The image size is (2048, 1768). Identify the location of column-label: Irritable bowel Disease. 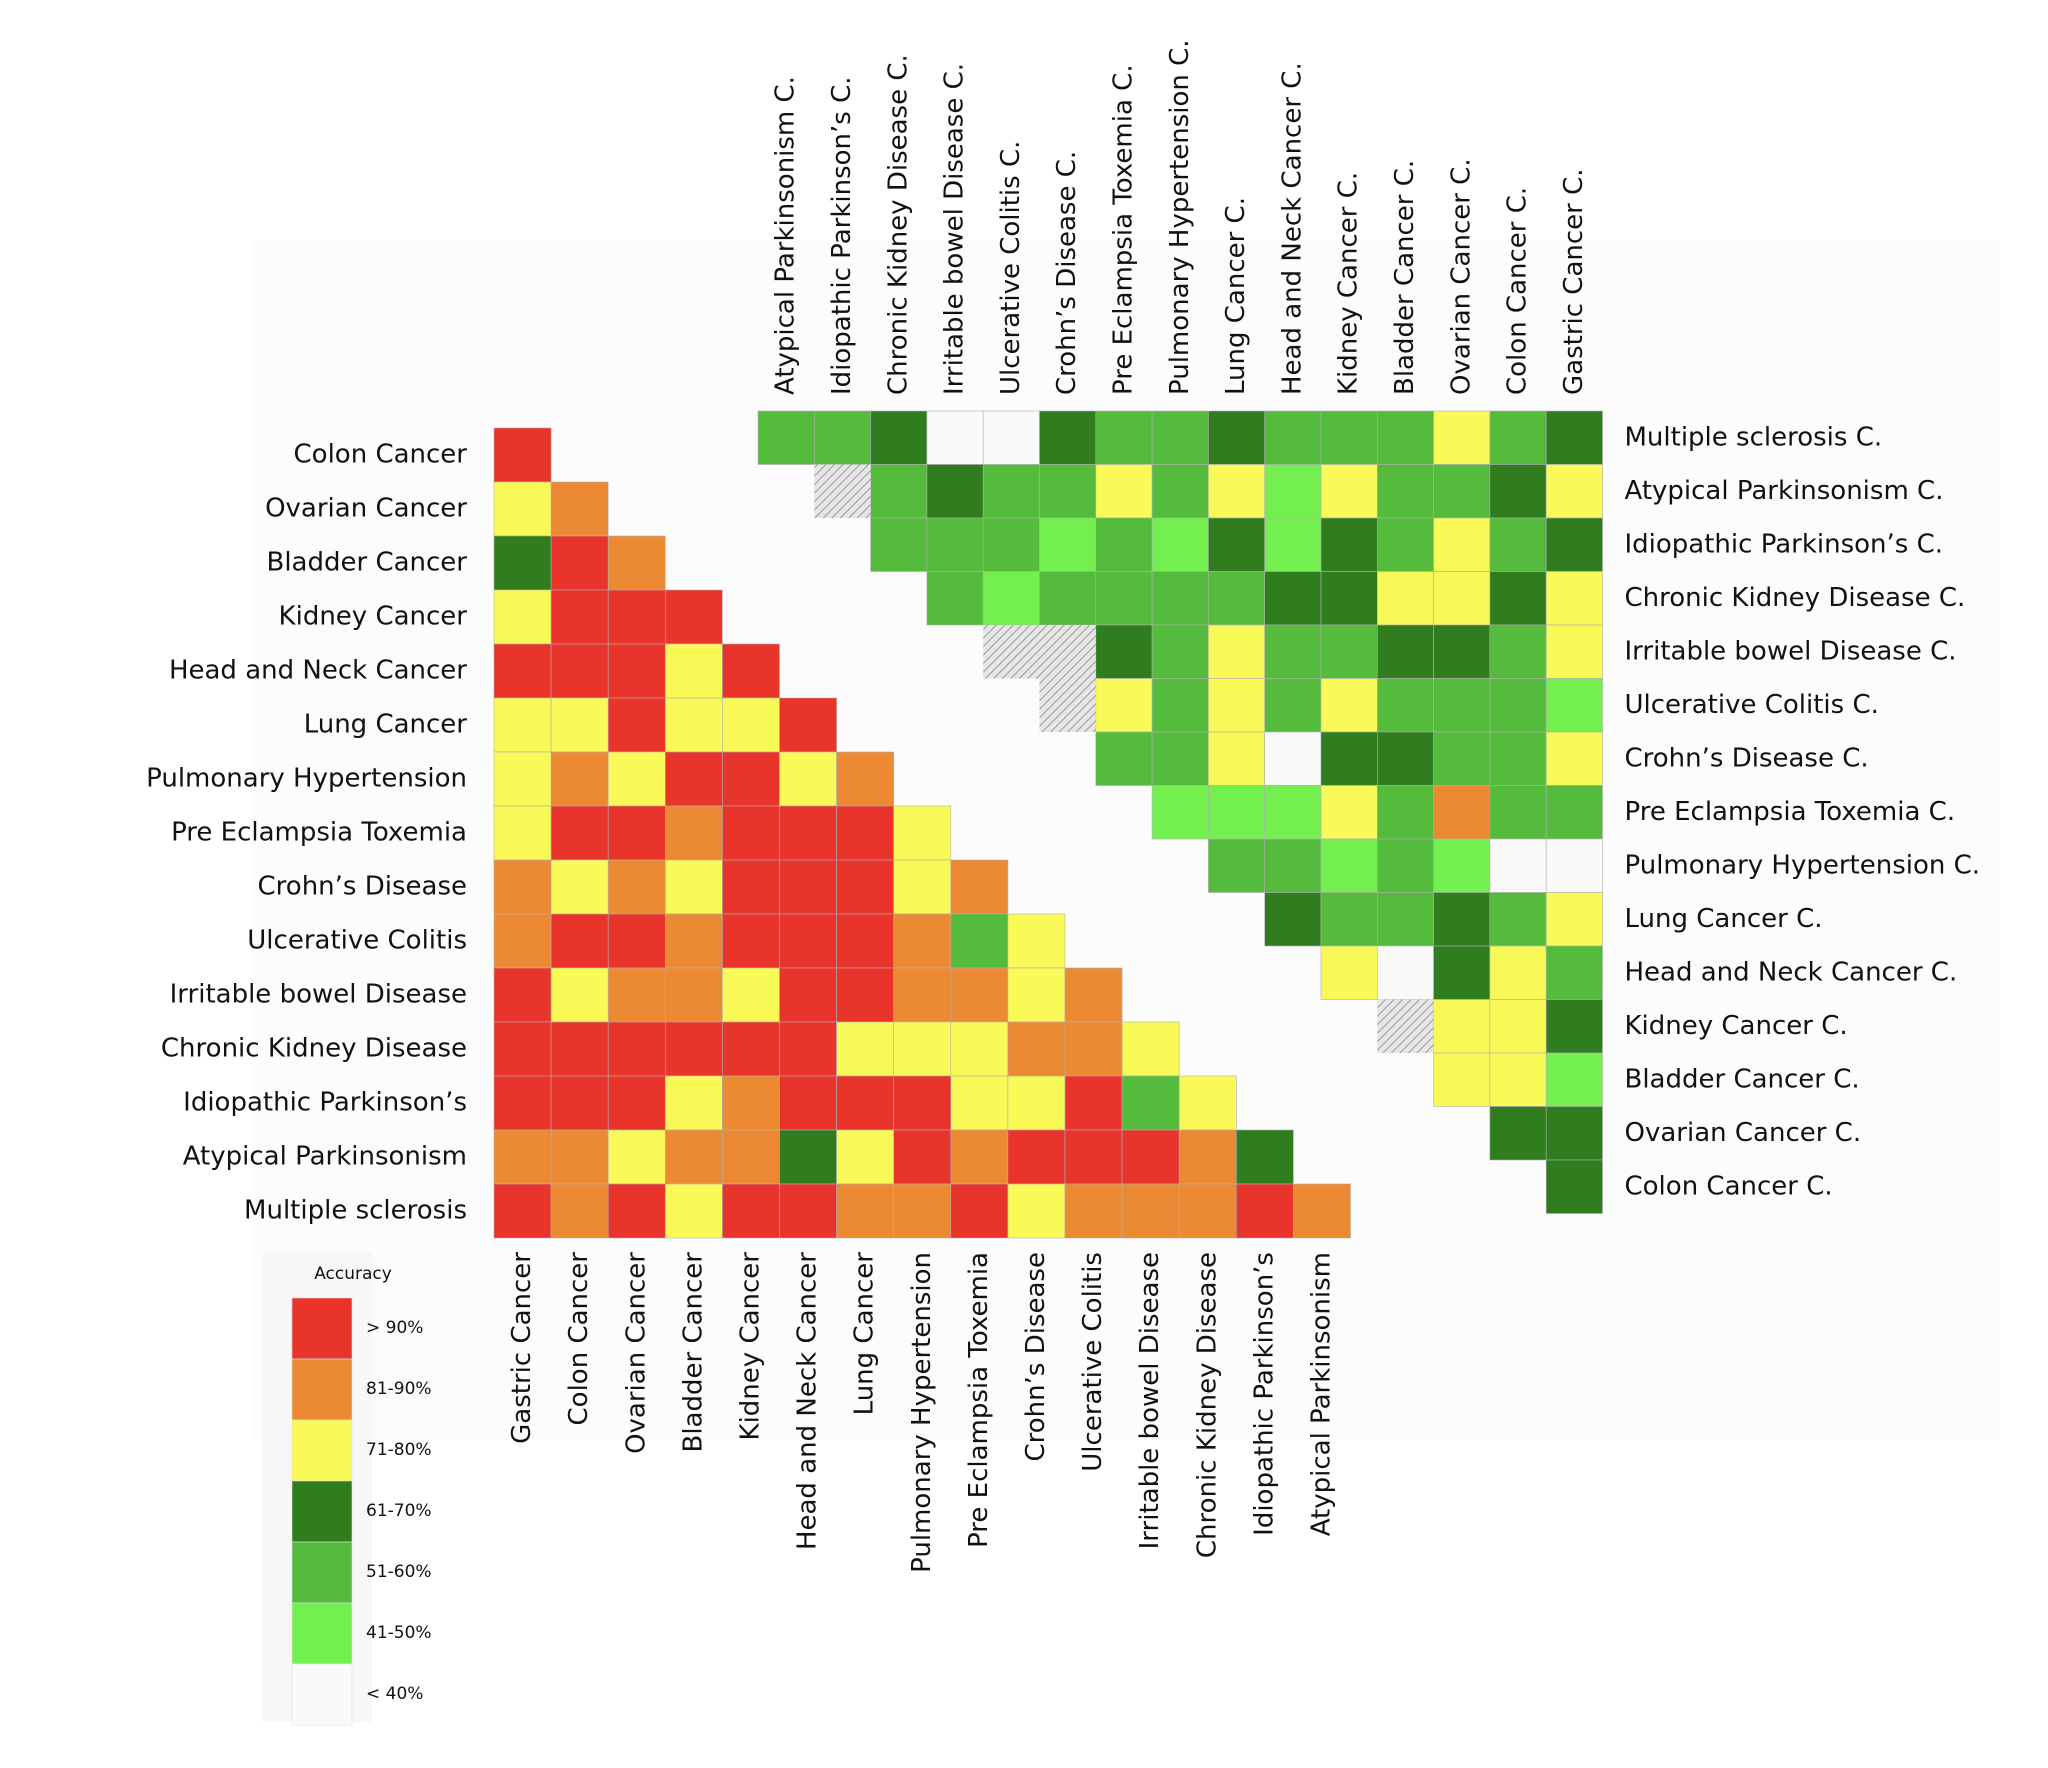
(1150, 1400).